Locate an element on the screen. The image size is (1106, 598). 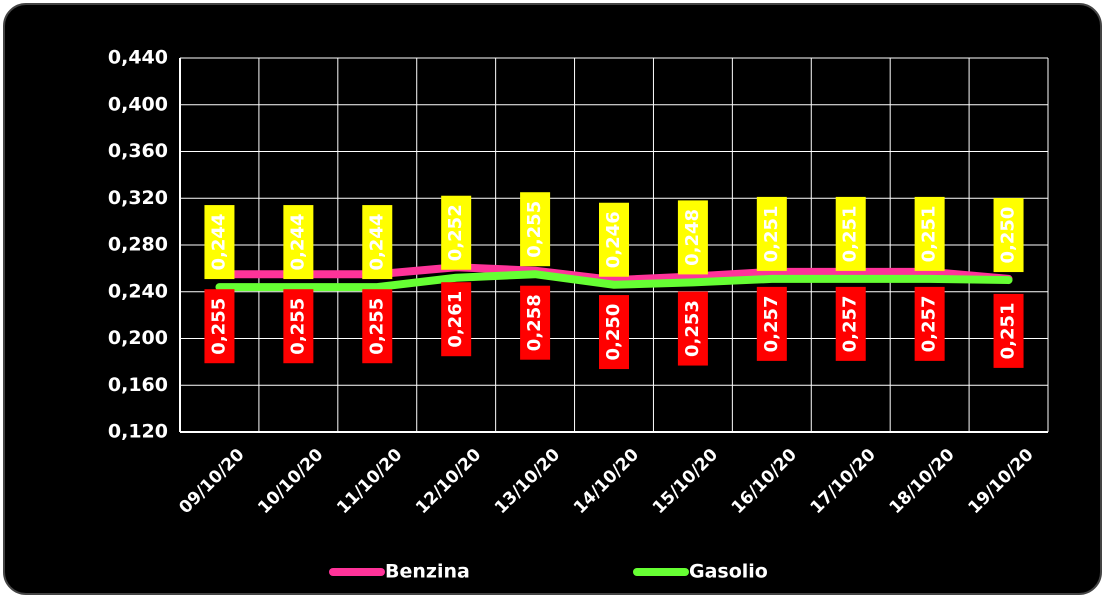
legend-label: Benzina is located at coordinates (427, 572).